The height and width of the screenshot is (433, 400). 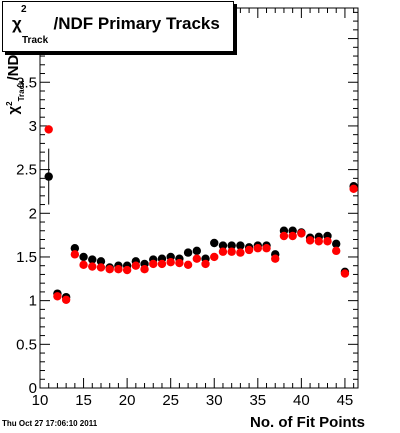 What do you see at coordinates (26, 257) in the screenshot?
I see `y-tick-label: 1.5` at bounding box center [26, 257].